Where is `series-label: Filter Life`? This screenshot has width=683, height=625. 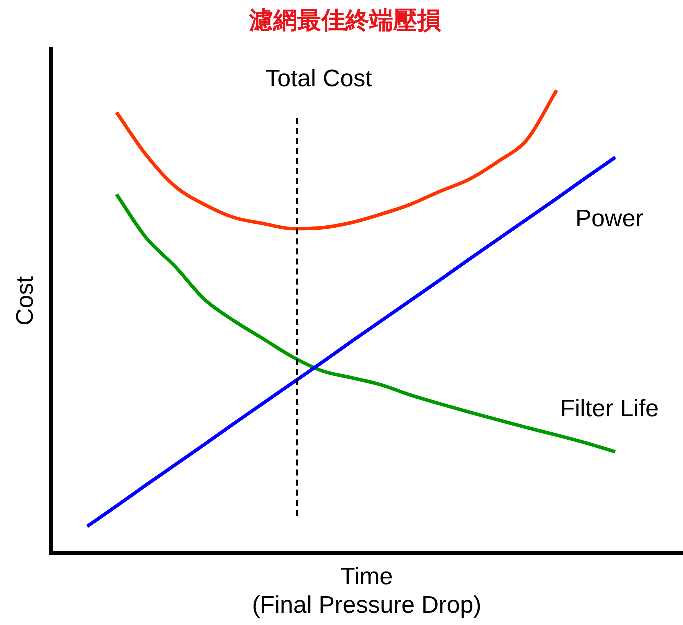 series-label: Filter Life is located at coordinates (610, 409).